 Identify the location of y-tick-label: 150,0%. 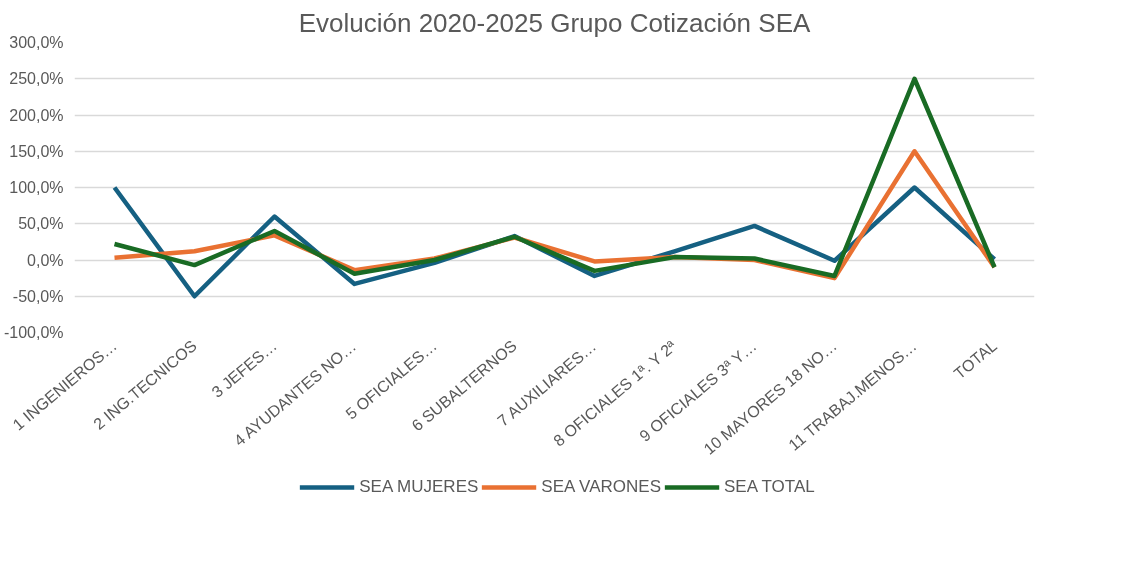
(36, 151).